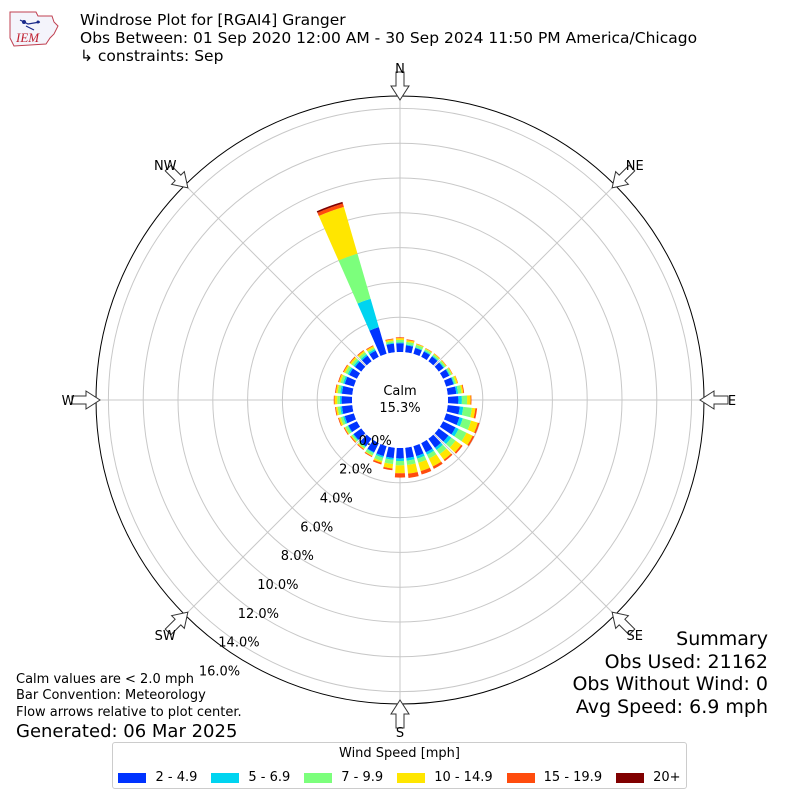 The width and height of the screenshot is (800, 800). What do you see at coordinates (297, 556) in the screenshot?
I see `radial-tick-label: 8.0%` at bounding box center [297, 556].